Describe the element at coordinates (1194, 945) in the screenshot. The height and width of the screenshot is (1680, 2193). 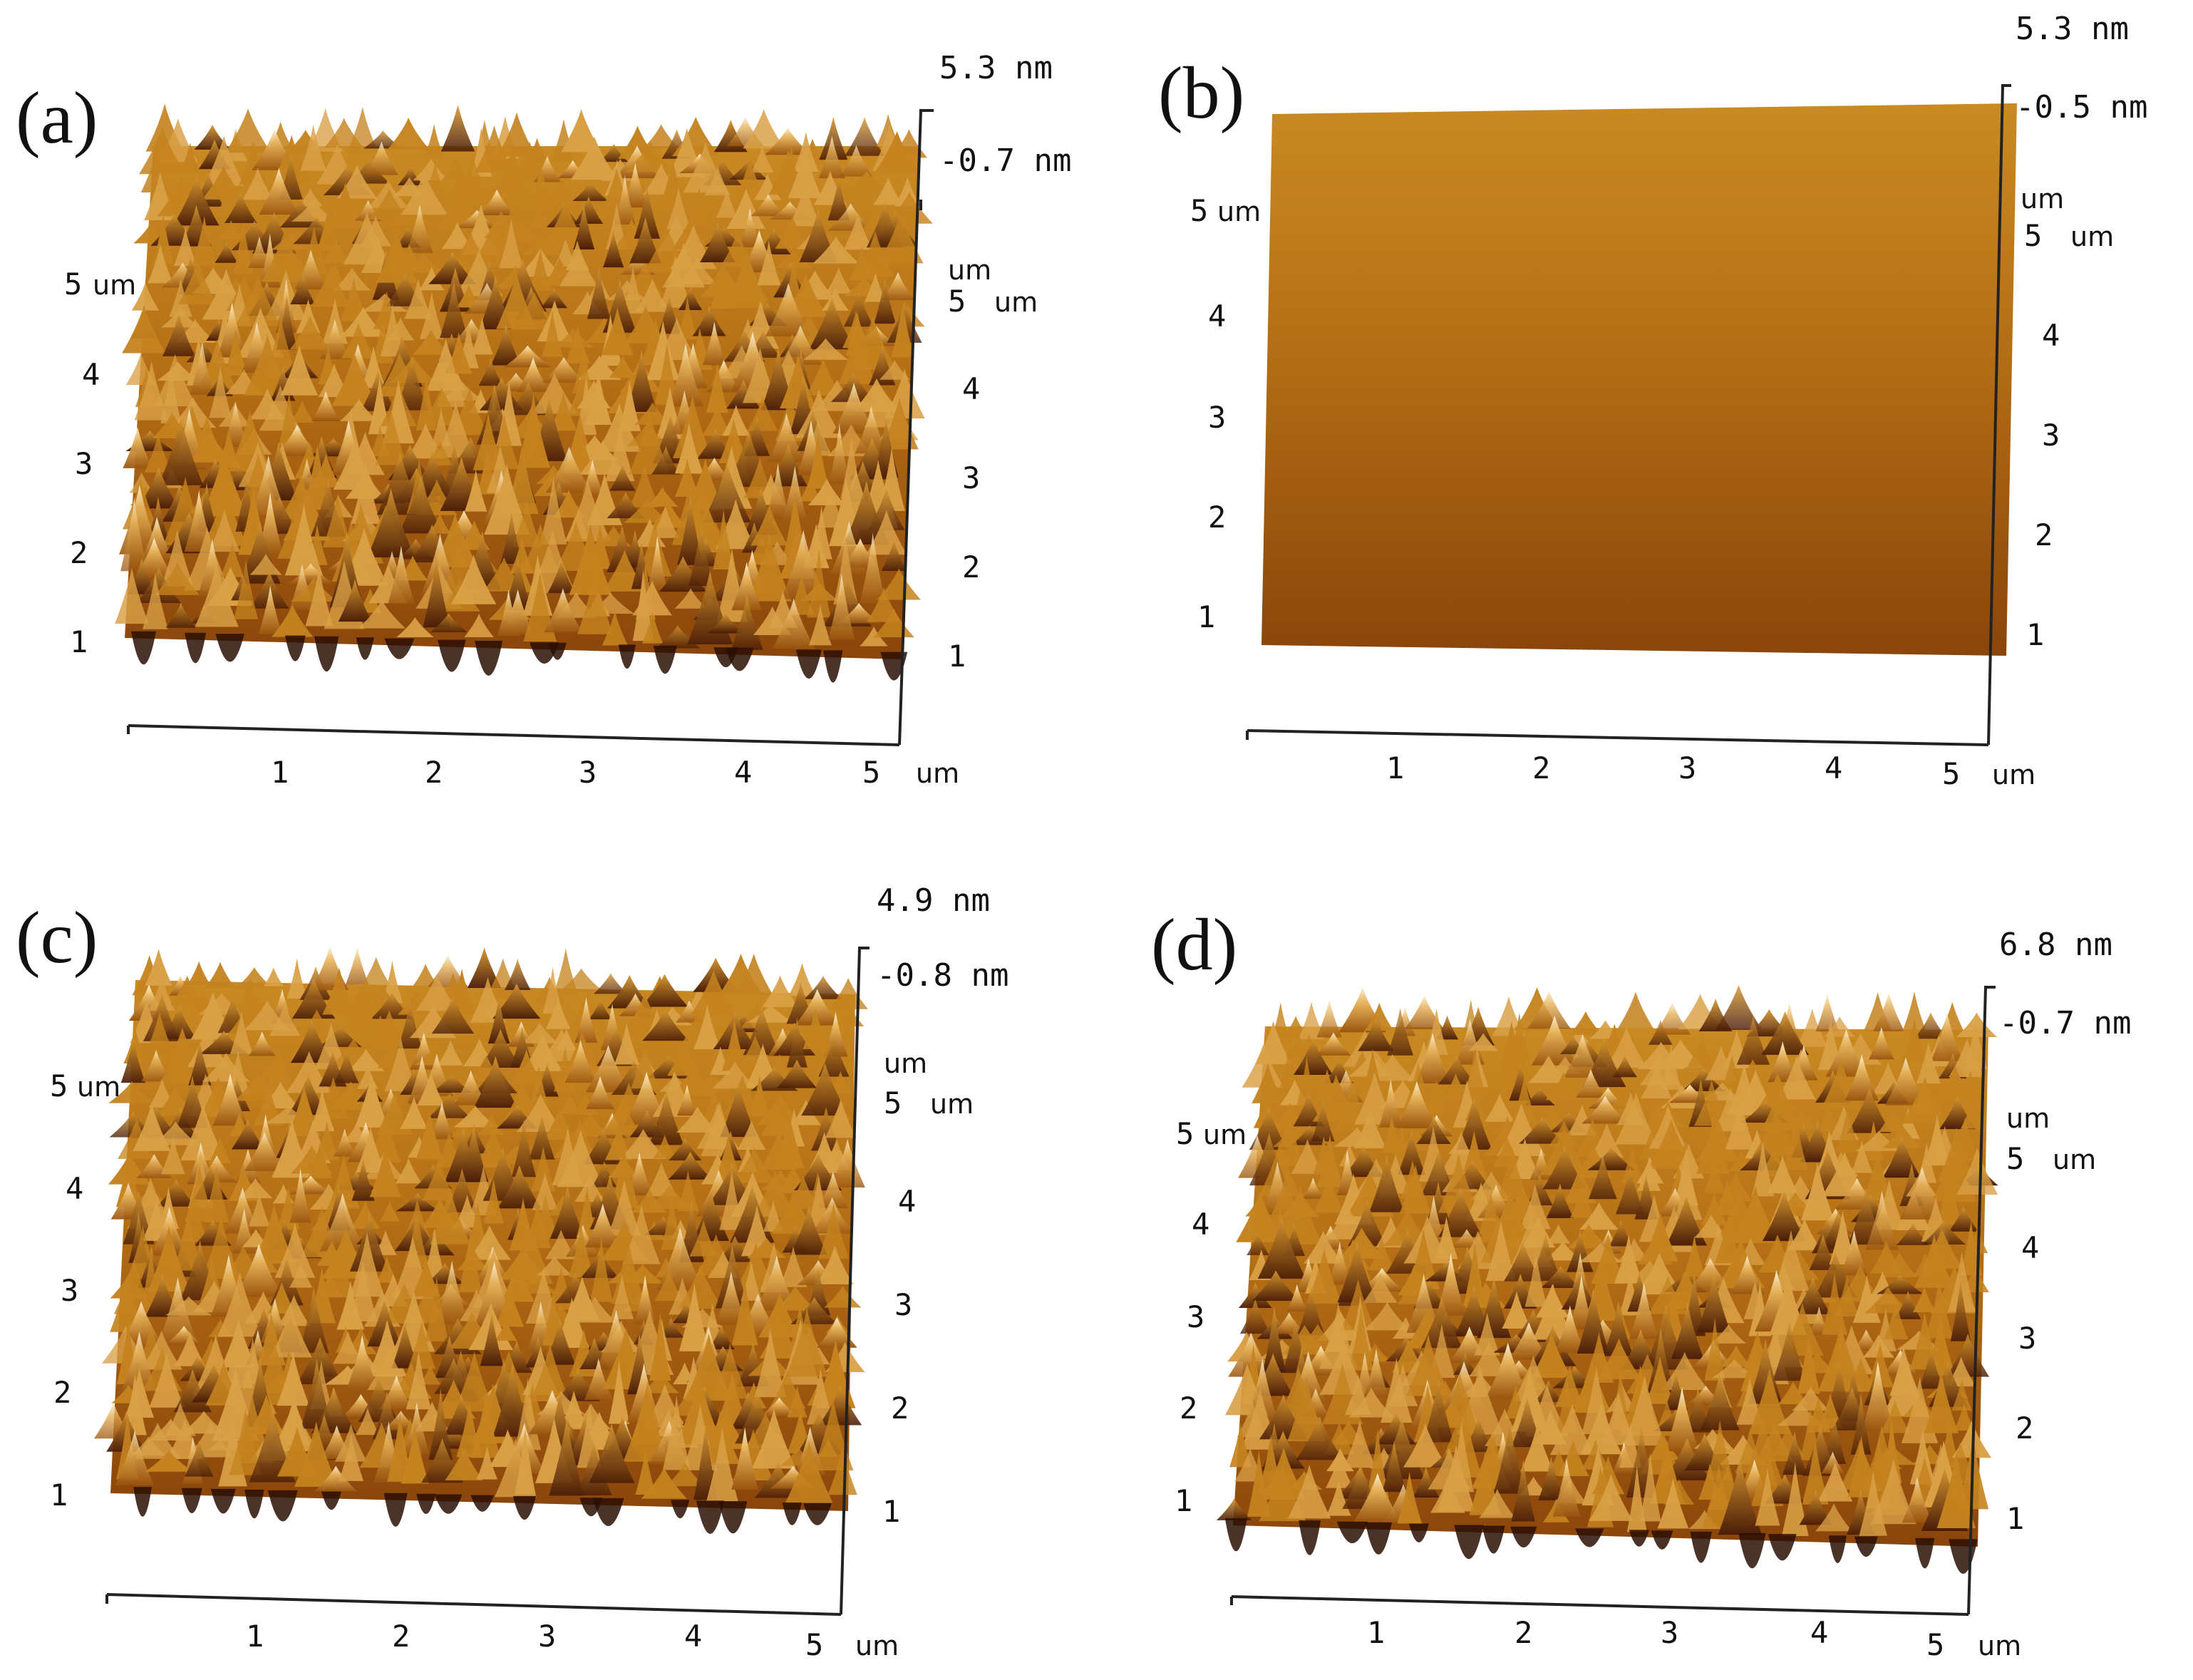
I see `panel-label: (d)` at that location.